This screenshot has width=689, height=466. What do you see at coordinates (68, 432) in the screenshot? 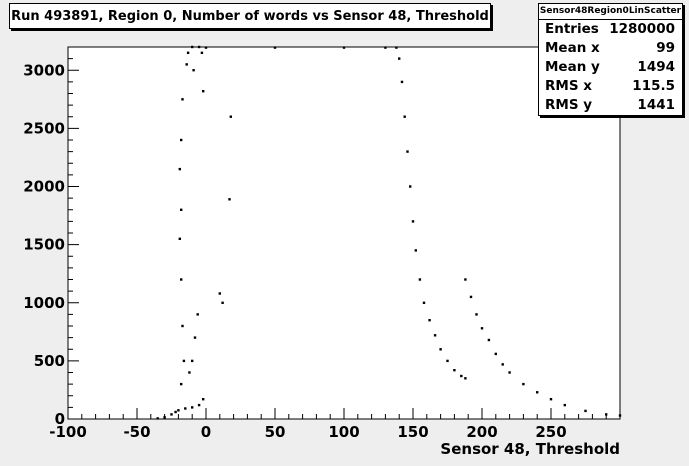
I see `x-tick-label: -100` at bounding box center [68, 432].